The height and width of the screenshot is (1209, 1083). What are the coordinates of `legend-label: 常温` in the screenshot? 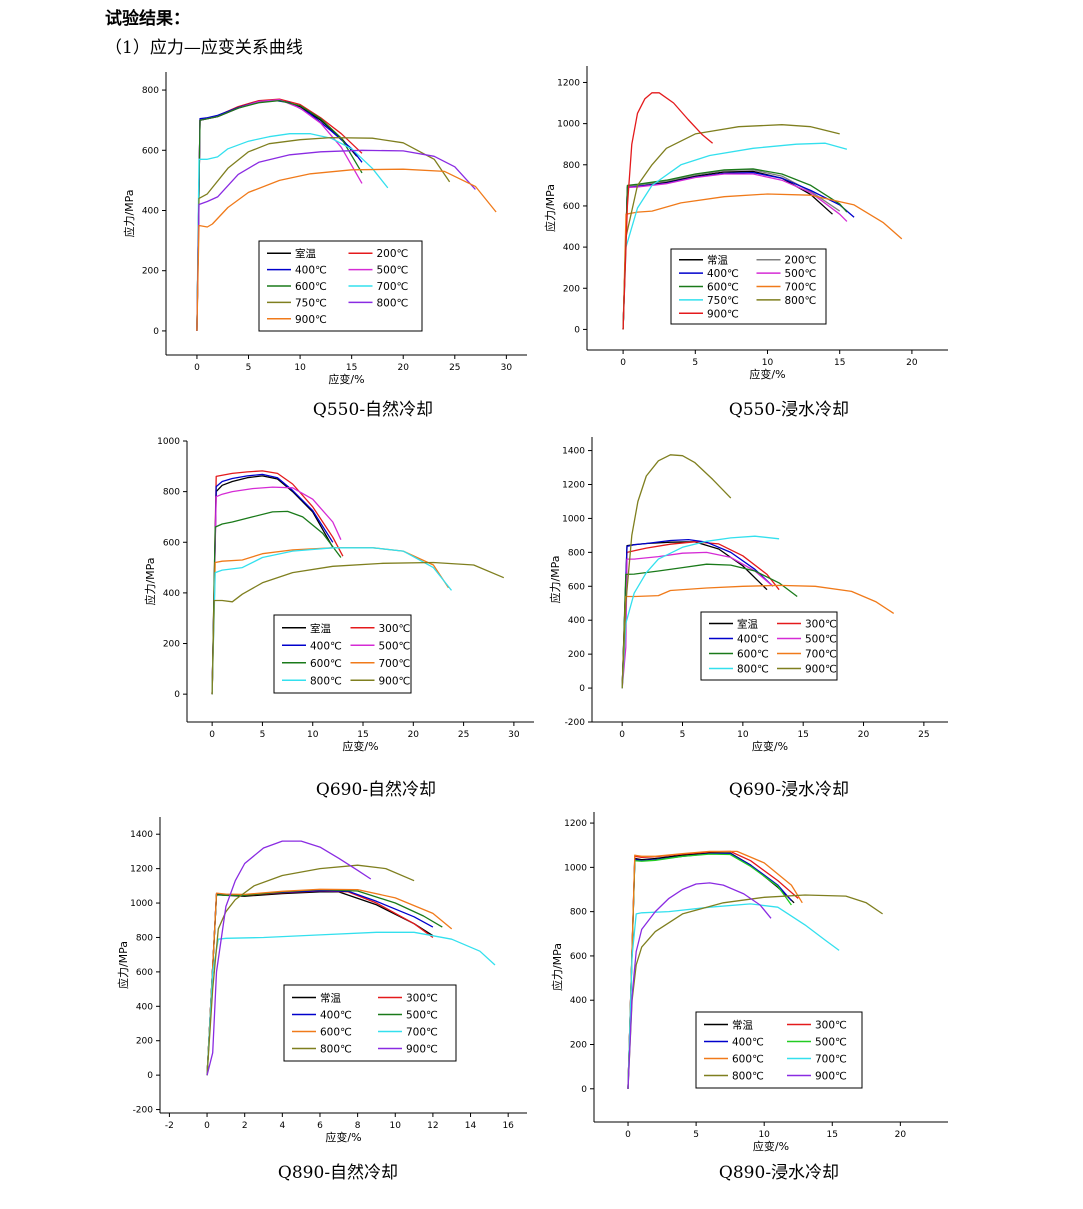 It's located at (717, 260).